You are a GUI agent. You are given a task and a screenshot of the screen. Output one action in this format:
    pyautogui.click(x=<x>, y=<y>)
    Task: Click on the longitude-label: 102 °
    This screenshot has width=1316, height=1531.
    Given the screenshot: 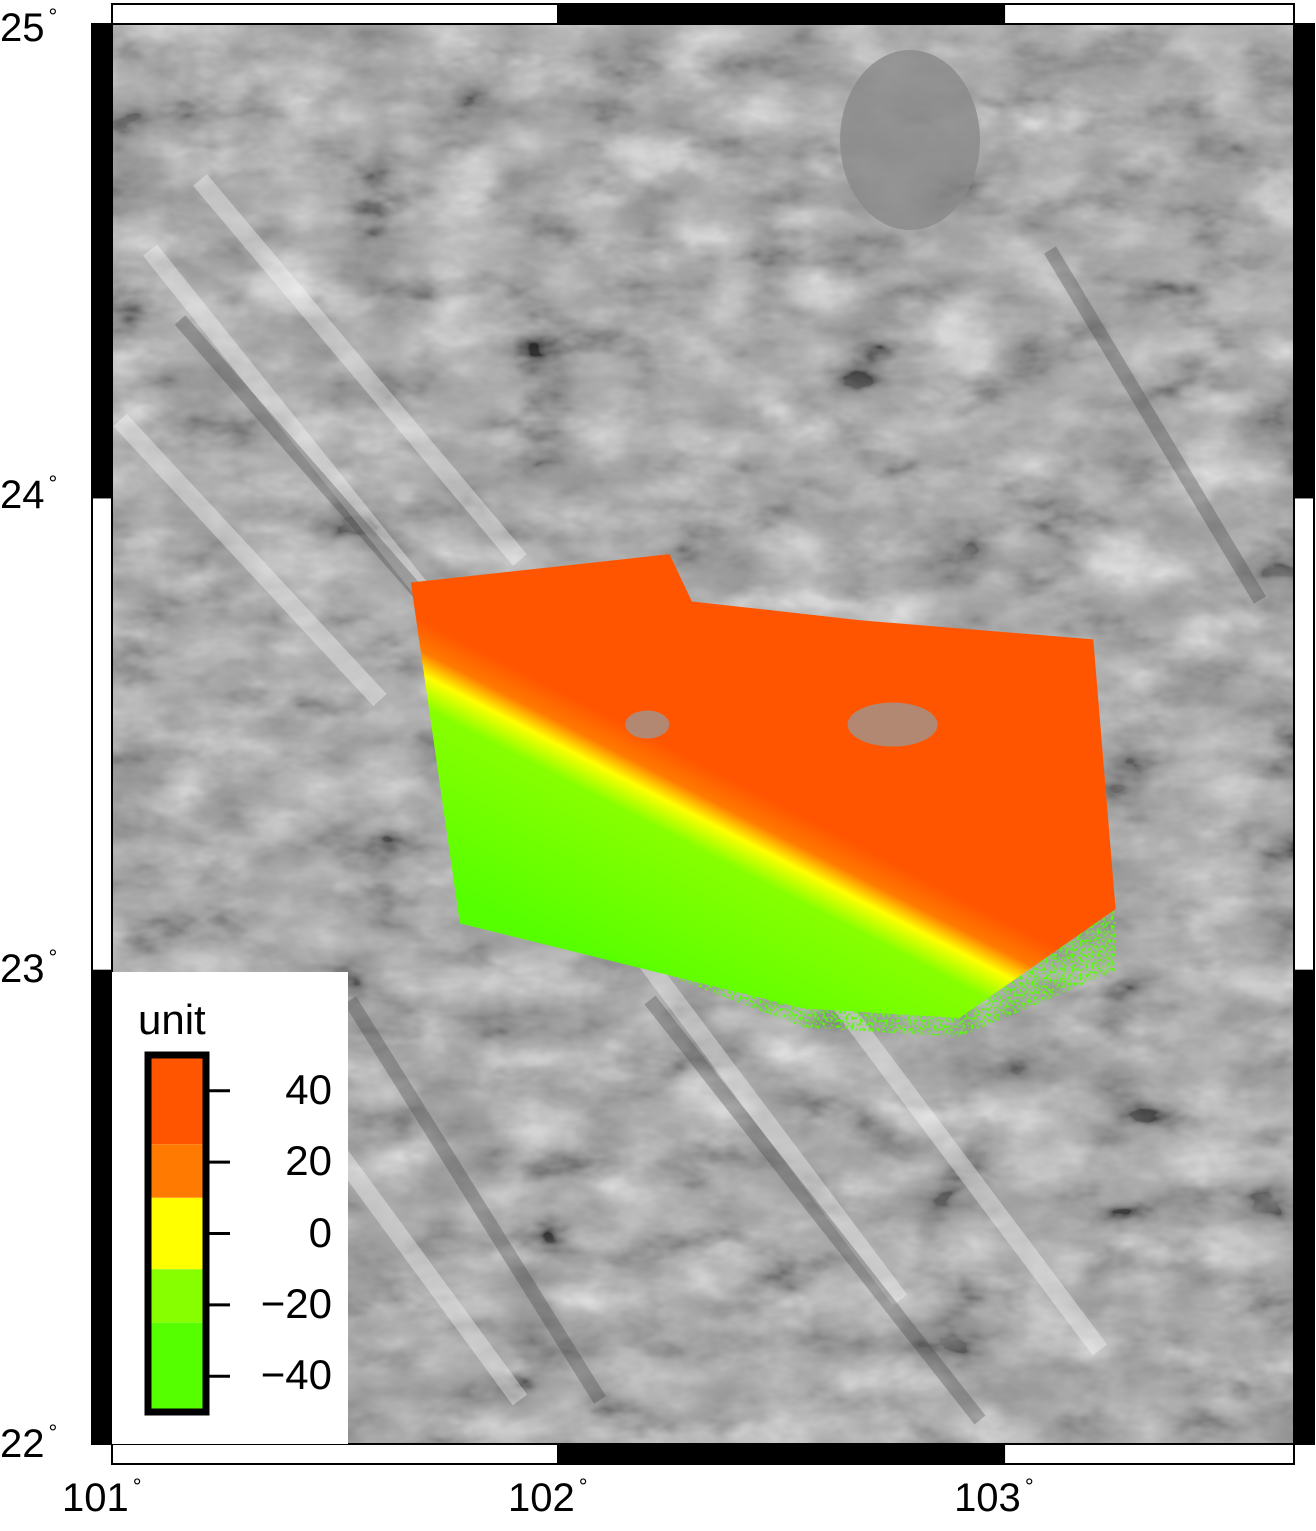 What is the action you would take?
    pyautogui.click(x=548, y=1498)
    